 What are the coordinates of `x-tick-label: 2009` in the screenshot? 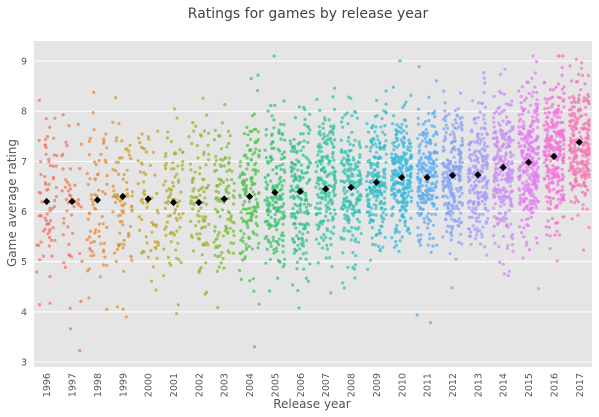 It's located at (377, 385).